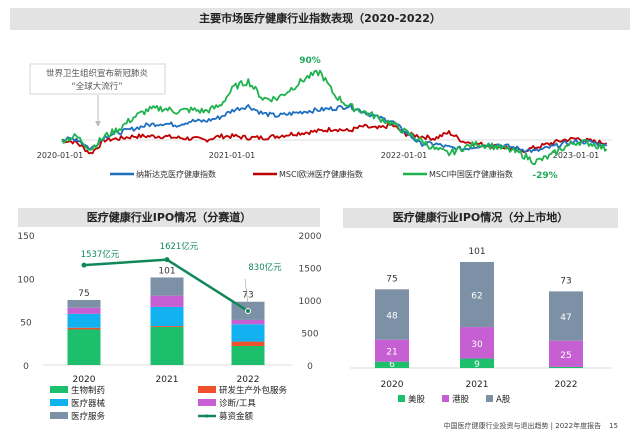 This screenshot has height=439, width=640. Describe the element at coordinates (176, 174) in the screenshot. I see `legend-label: 纳斯达克医疗健康指数` at that location.